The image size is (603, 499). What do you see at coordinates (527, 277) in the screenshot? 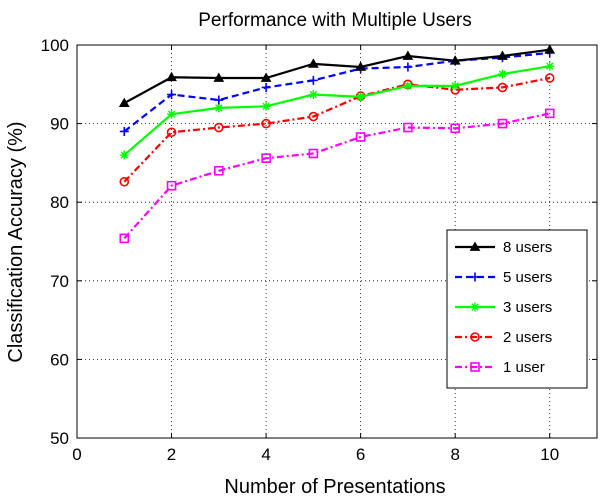
I see `legend-label: 5 users` at bounding box center [527, 277].